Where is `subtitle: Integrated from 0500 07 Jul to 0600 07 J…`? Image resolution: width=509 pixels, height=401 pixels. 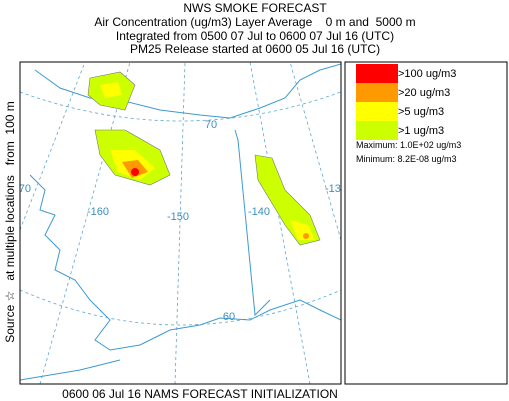
subtitle: Integrated from 0500 07 Jul to 0600 07 J… is located at coordinates (255, 36).